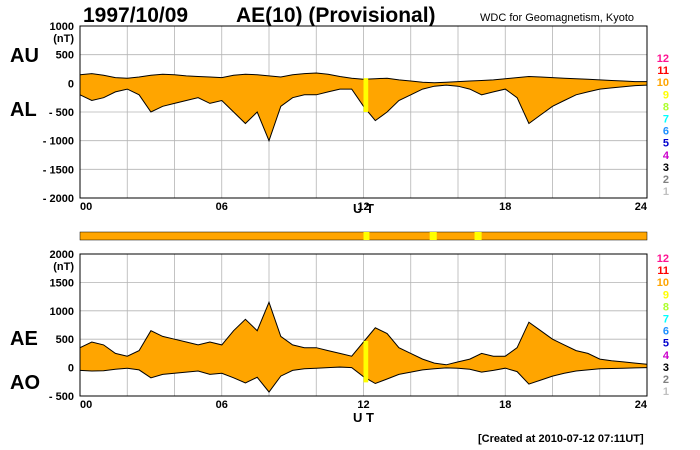 The height and width of the screenshot is (450, 700). Describe the element at coordinates (24, 56) in the screenshot. I see `series-label-au: AU` at that location.